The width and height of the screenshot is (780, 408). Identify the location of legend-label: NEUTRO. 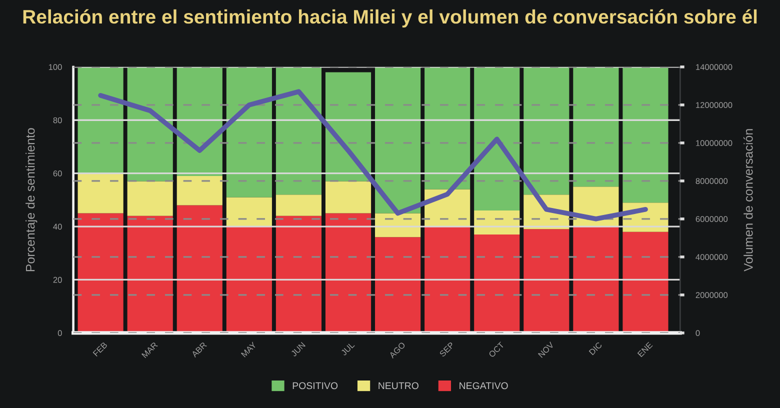
(398, 386).